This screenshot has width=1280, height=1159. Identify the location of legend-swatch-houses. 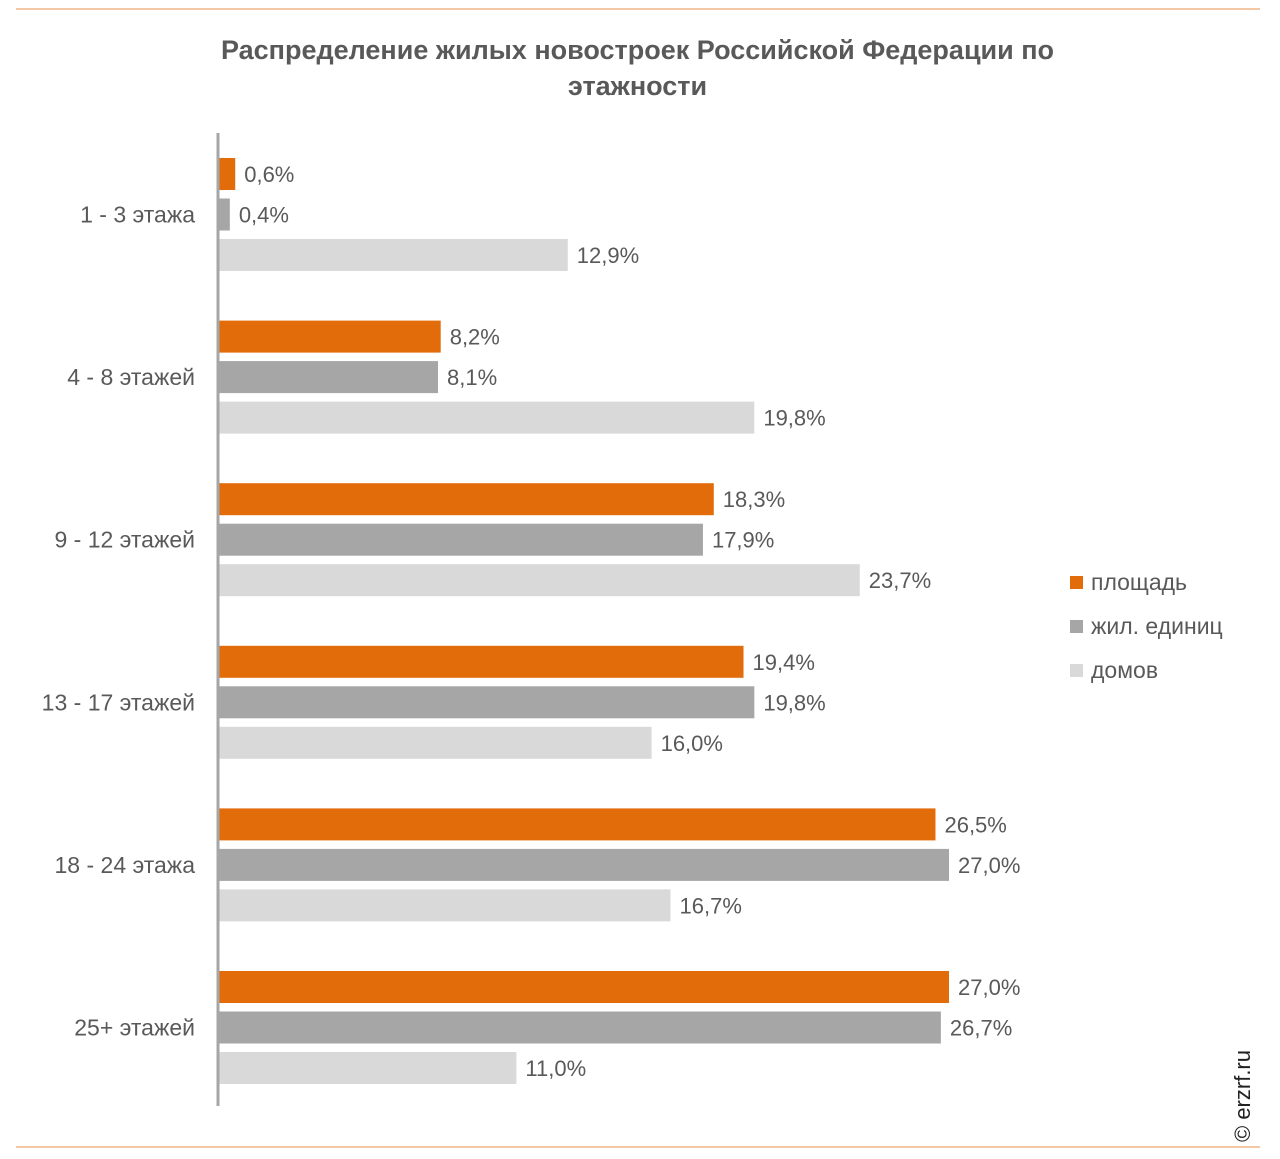
(1076, 670).